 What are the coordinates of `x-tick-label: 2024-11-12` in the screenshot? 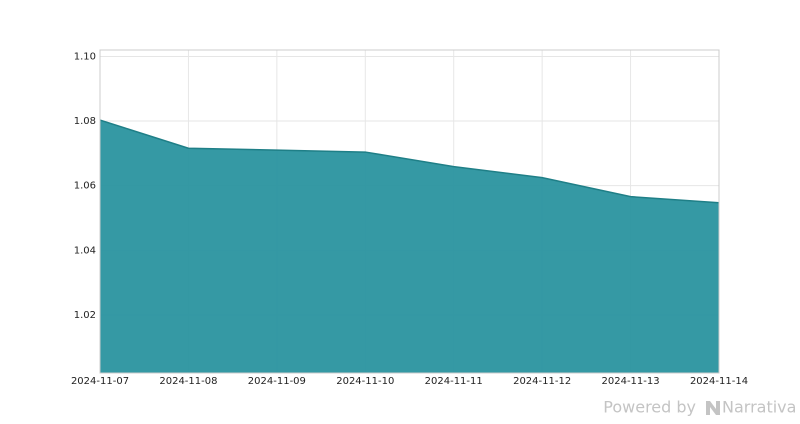 It's located at (542, 381).